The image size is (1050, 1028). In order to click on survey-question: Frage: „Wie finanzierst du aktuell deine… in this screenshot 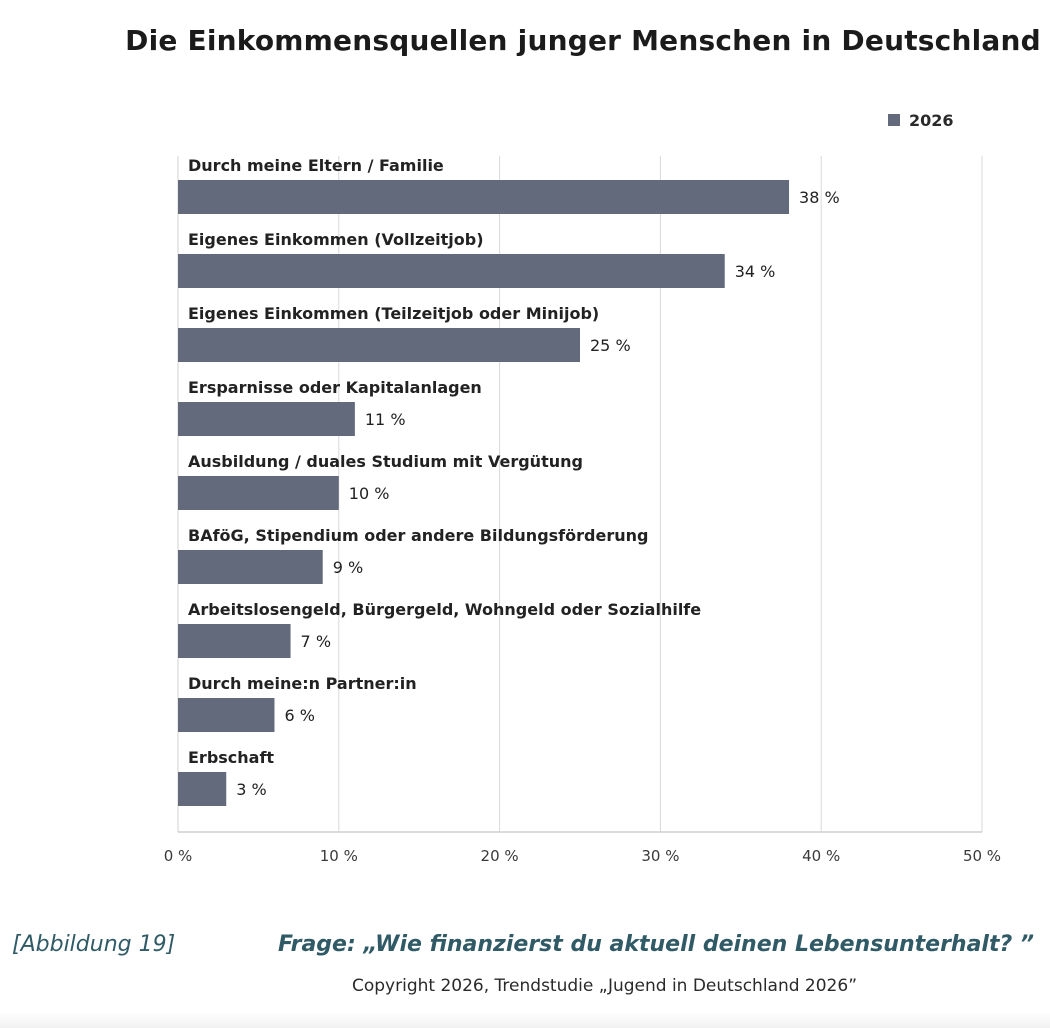, I will do `click(656, 944)`.